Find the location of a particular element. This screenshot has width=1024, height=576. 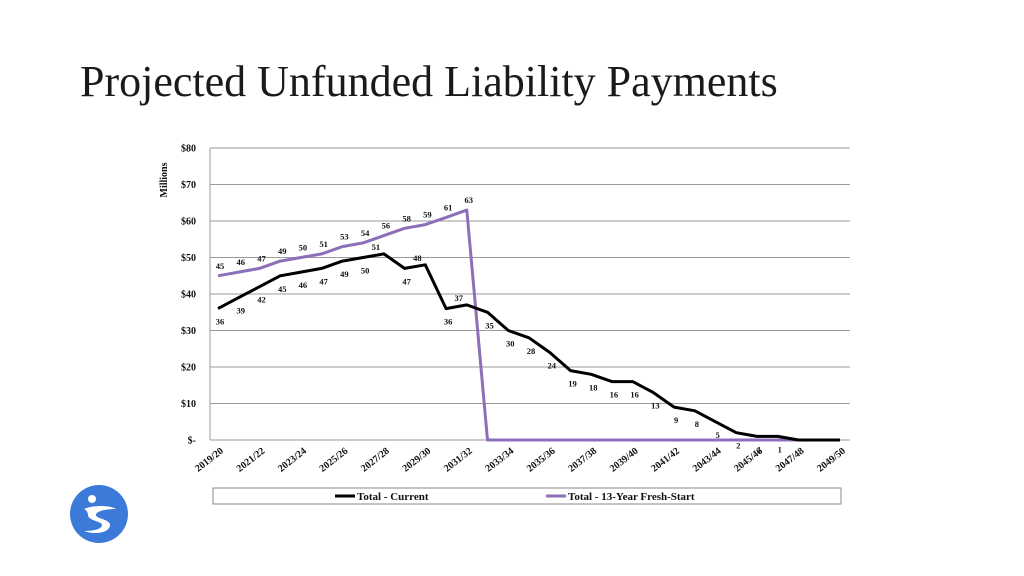

y-tick-label: $80 is located at coordinates (188, 149).